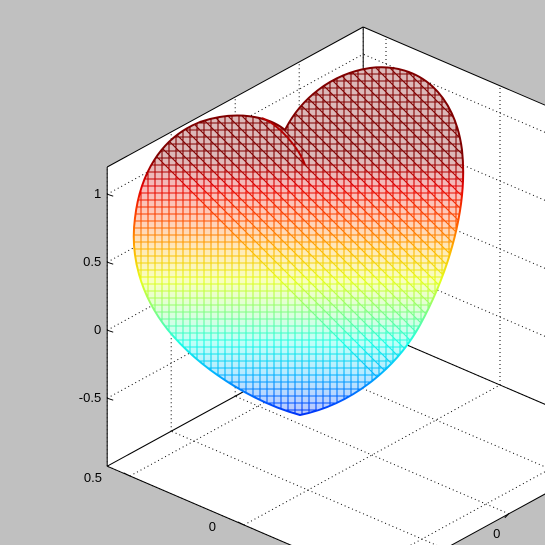  I want to click on surface-cleft, so click(283, 141).